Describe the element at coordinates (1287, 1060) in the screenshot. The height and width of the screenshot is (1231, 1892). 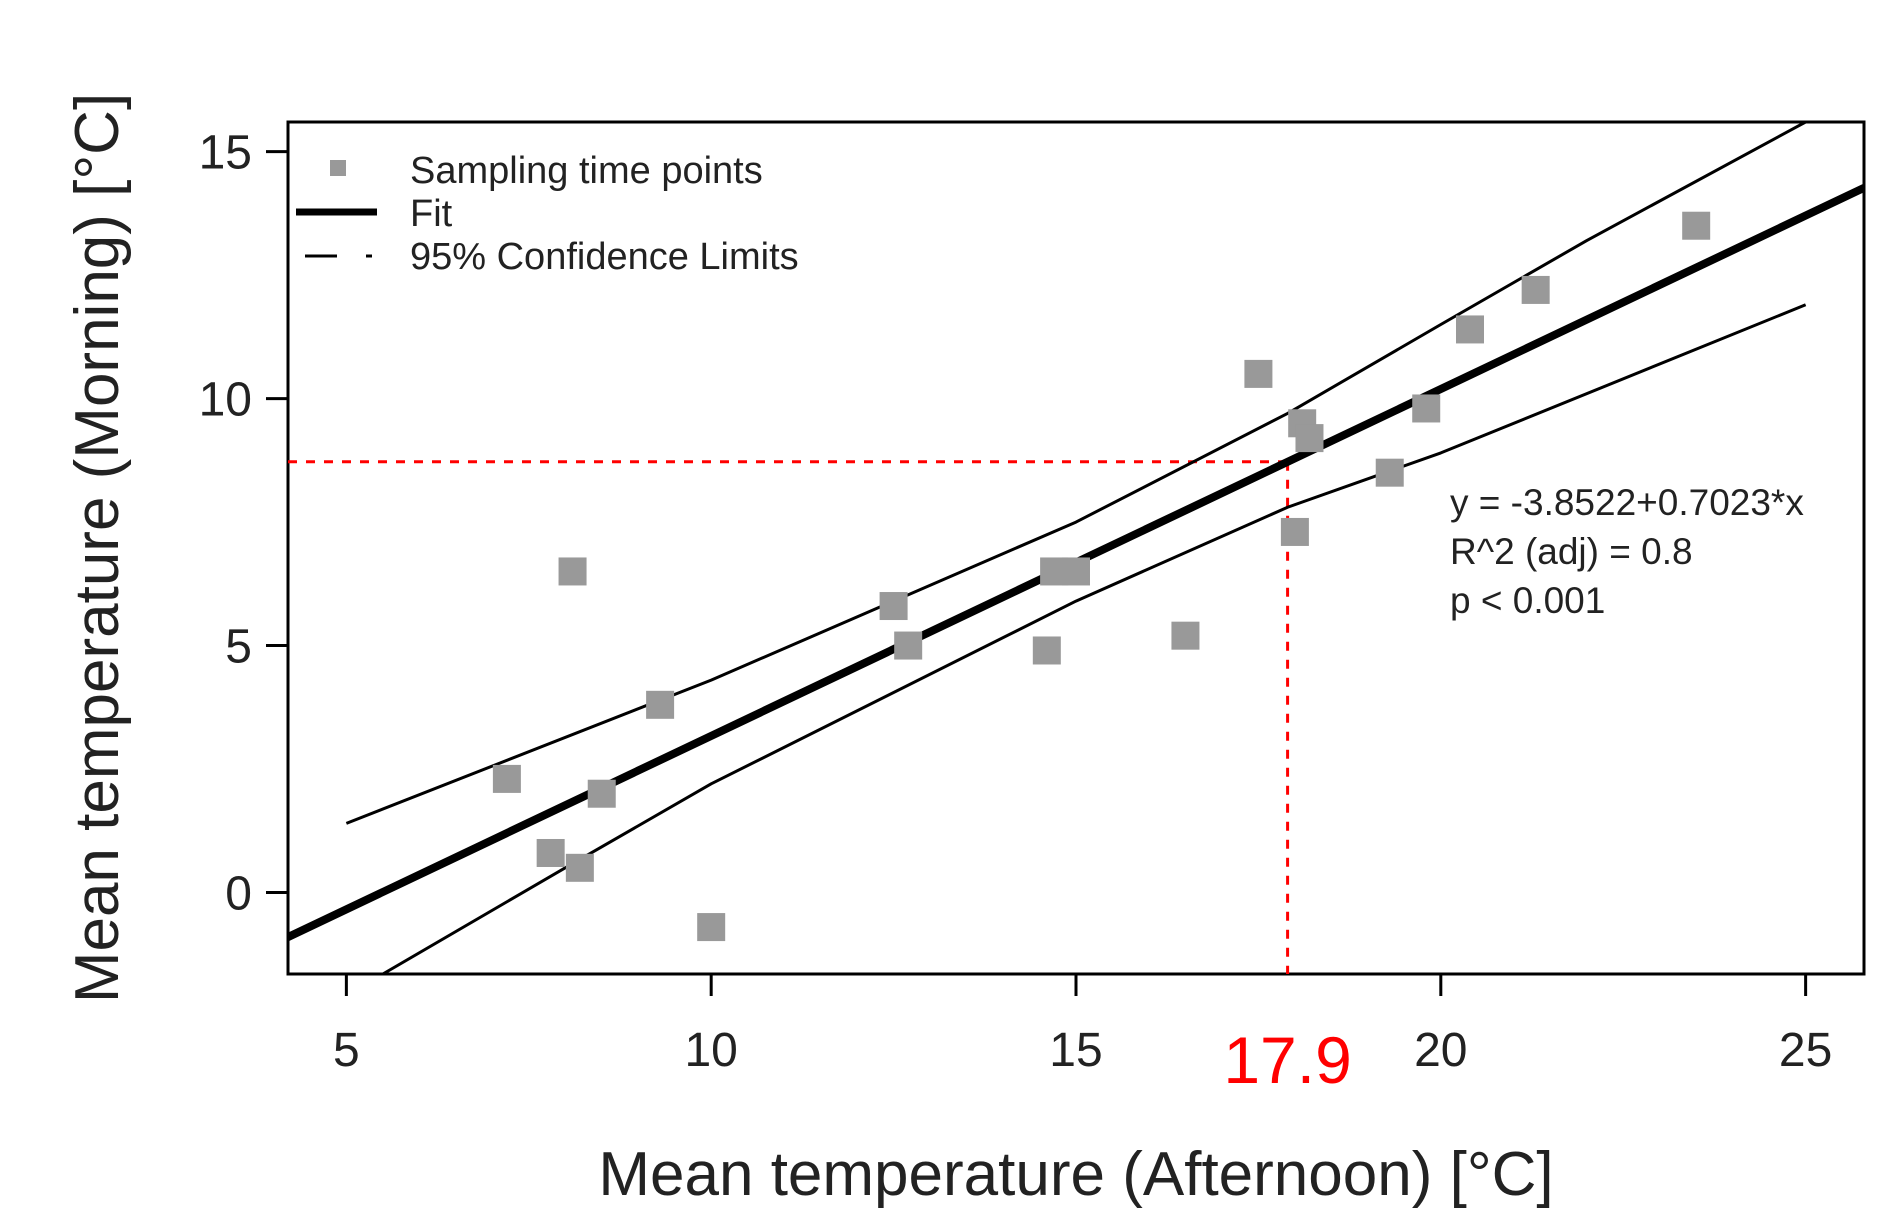
I see `reference-x-label: 17.9` at that location.